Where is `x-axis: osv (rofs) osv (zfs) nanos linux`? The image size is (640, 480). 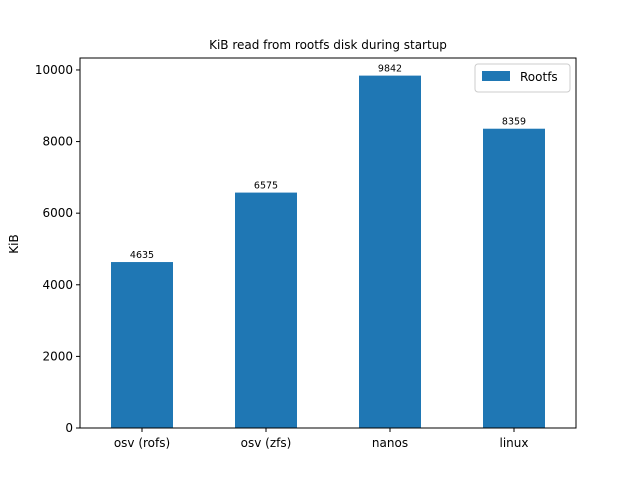
x-axis: osv (rofs) osv (zfs) nanos linux is located at coordinates (321, 439).